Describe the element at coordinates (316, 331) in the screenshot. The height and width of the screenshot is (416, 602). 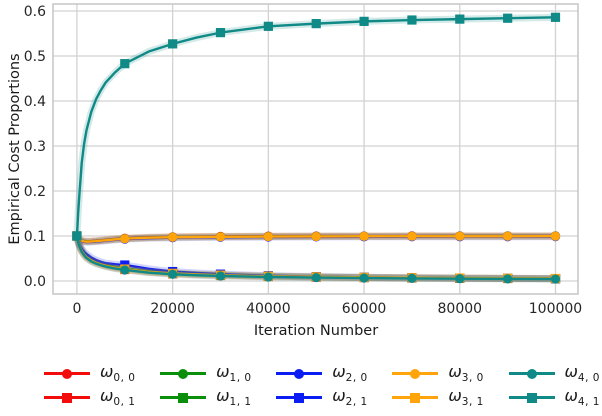
I see `x-axis-label: Iteration Number` at that location.